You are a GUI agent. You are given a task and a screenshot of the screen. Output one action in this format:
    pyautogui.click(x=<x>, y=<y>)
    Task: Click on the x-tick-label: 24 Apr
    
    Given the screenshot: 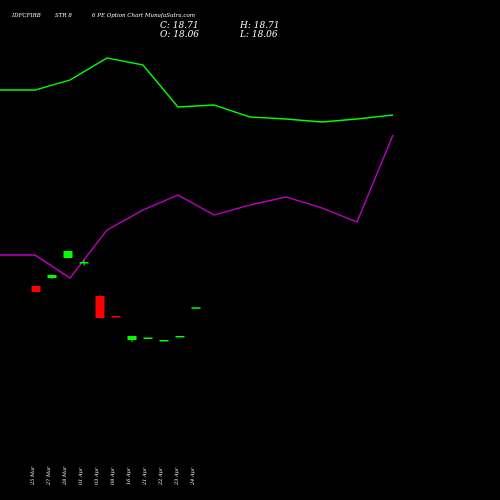 What is the action you would take?
    pyautogui.click(x=193, y=476)
    